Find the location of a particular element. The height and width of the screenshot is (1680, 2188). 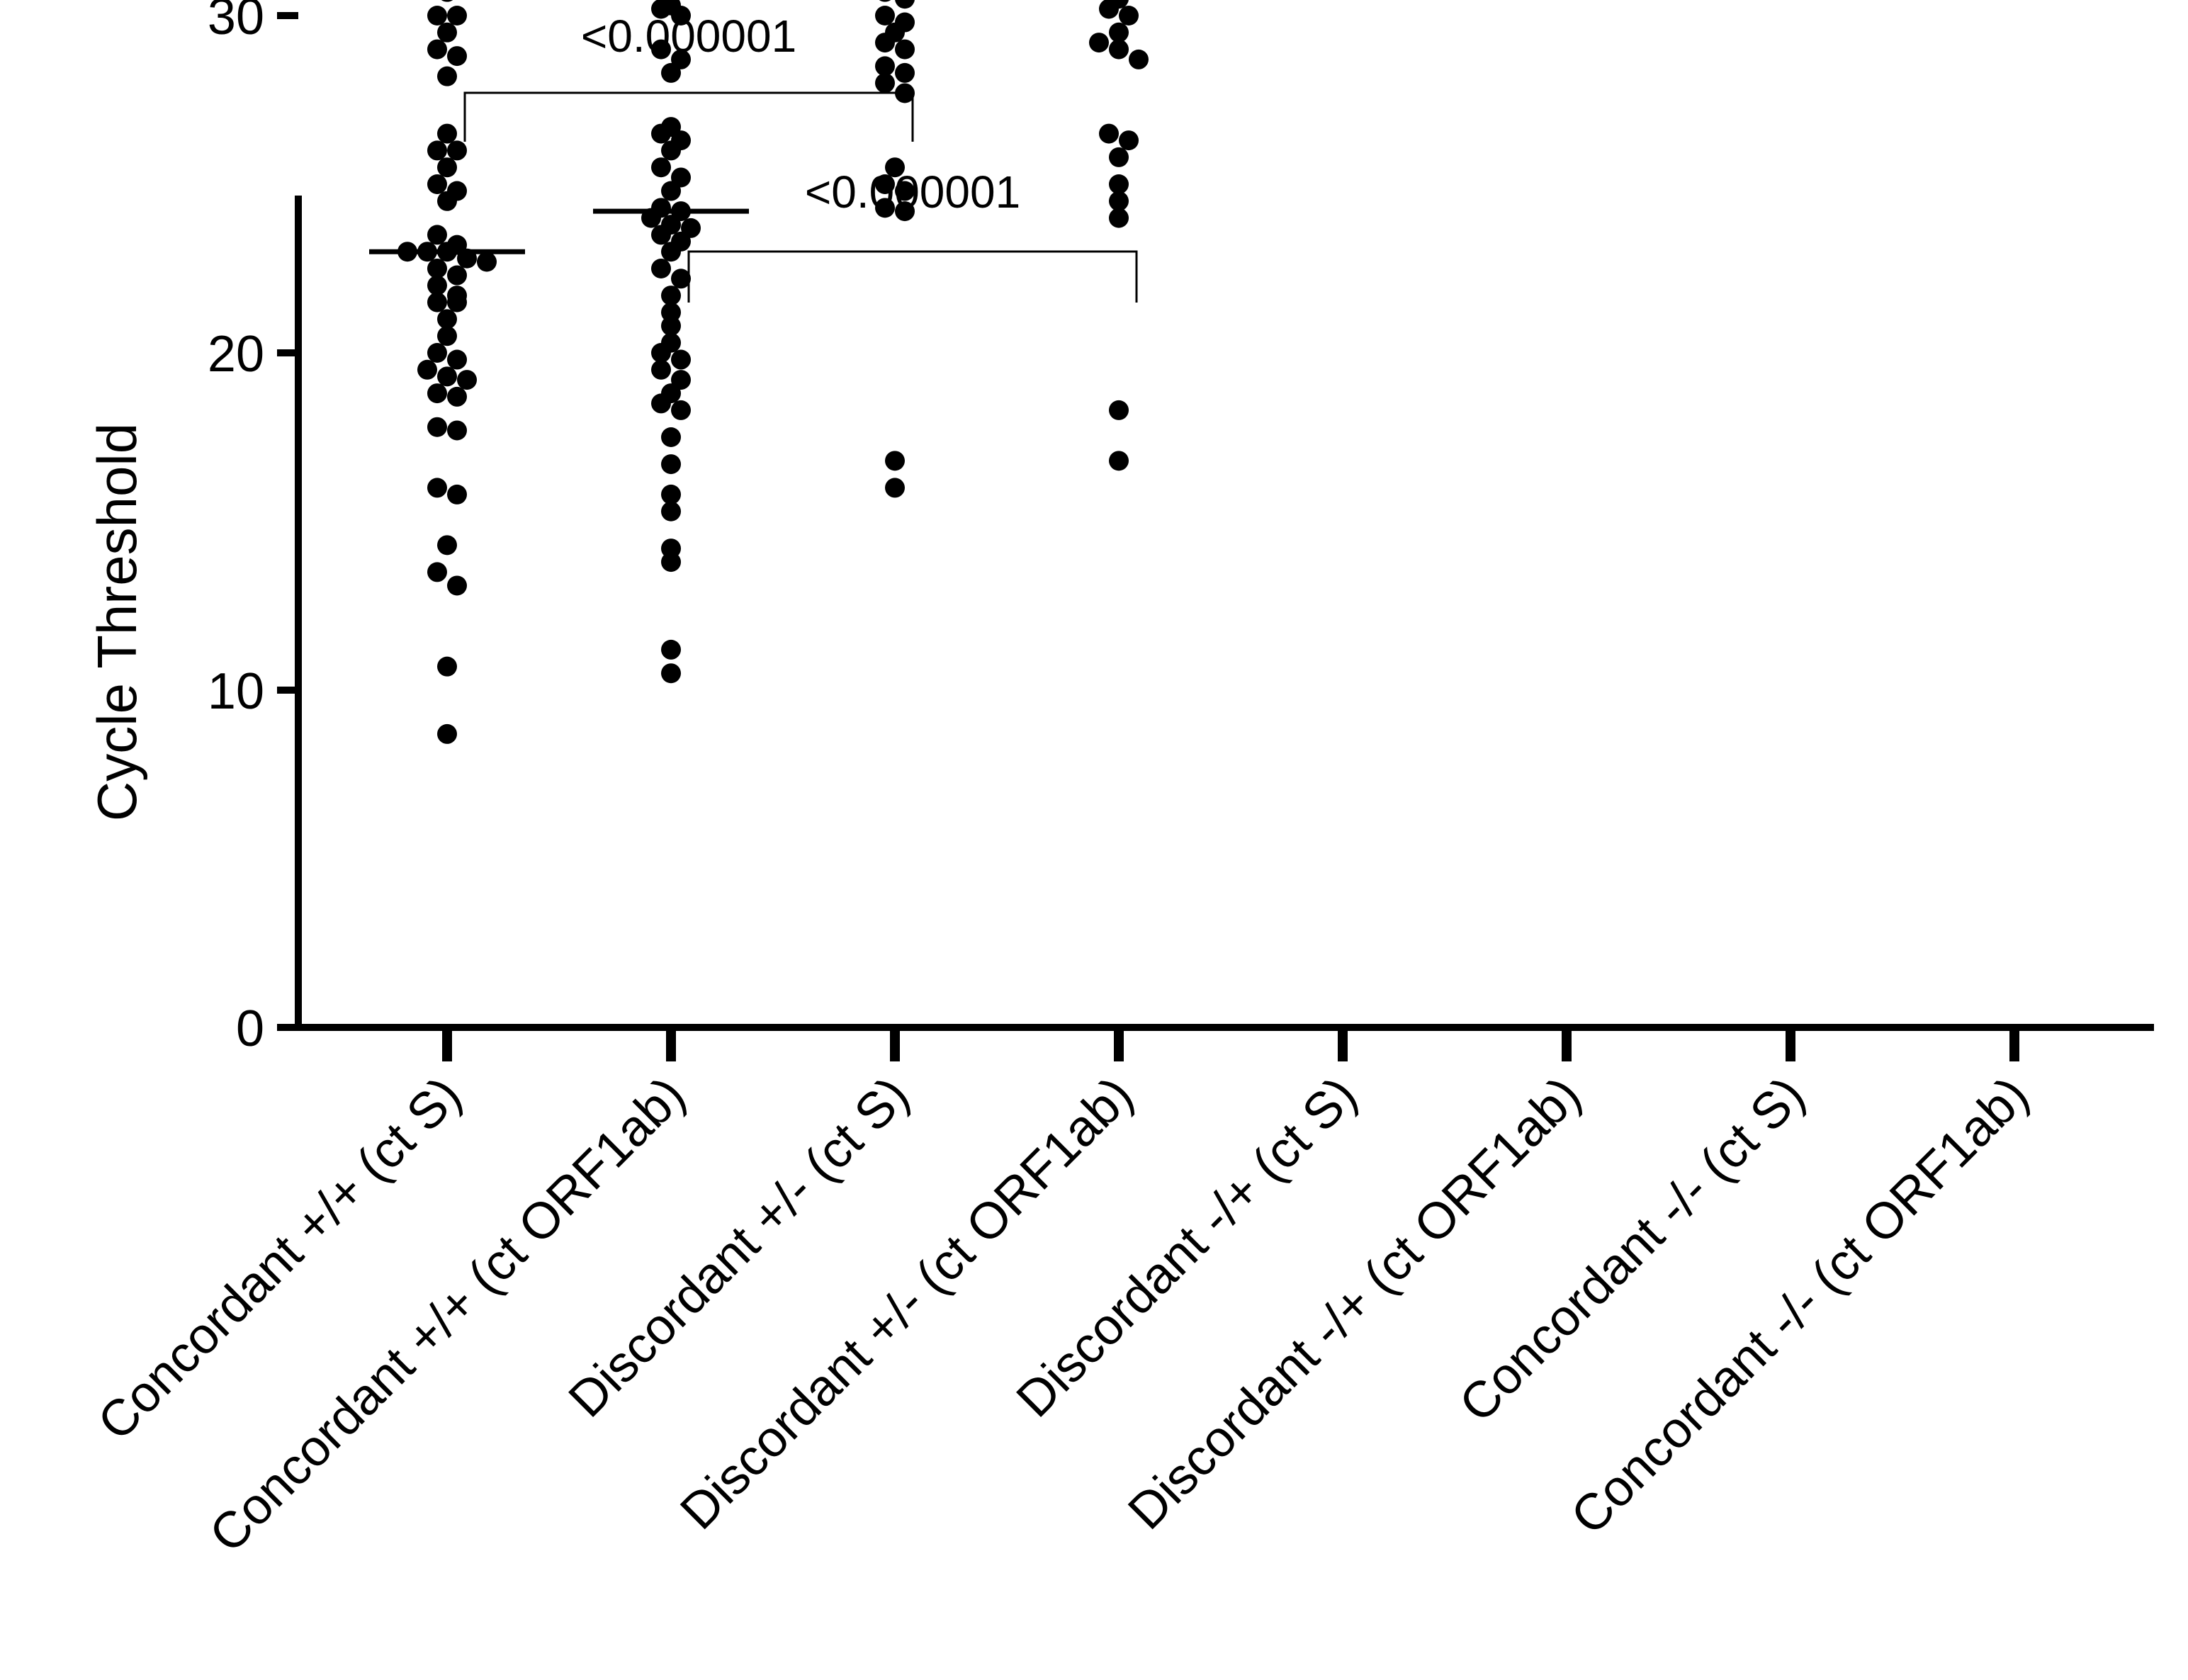

x-tick-label-7: Concordant -/- (ct ORF1ab) is located at coordinates (1799, 1306).